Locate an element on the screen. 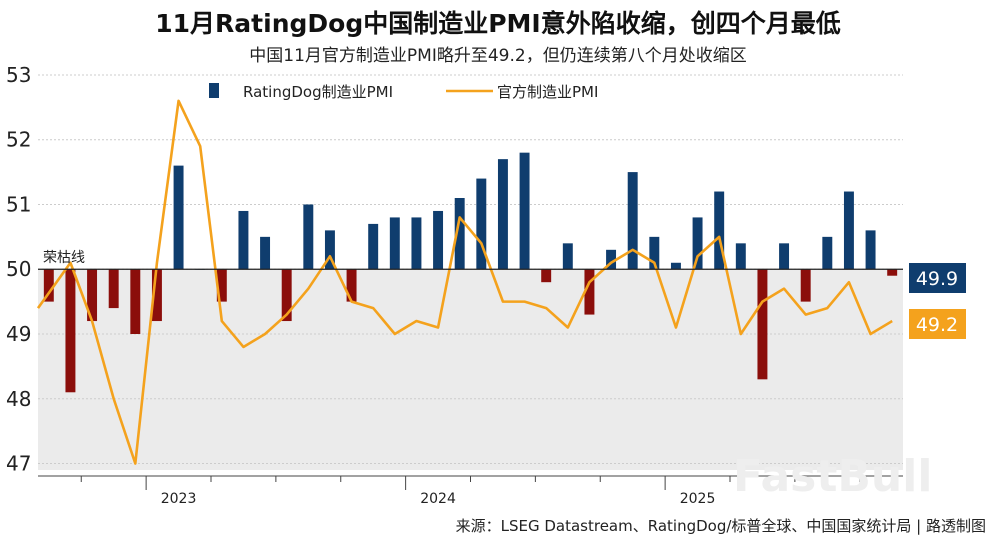 The height and width of the screenshot is (537, 996). chart-subtitle: 中国11月官方制造业PMI略升至49.2，但仍连续第八个月处收缩区 is located at coordinates (498, 56).